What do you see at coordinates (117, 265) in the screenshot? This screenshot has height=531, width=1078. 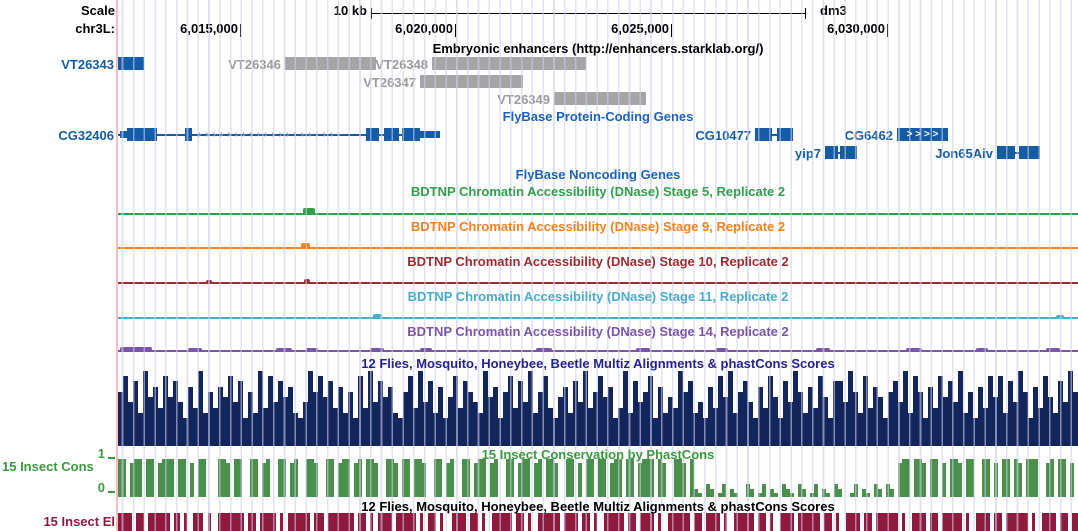 I see `cursor-guideline` at bounding box center [117, 265].